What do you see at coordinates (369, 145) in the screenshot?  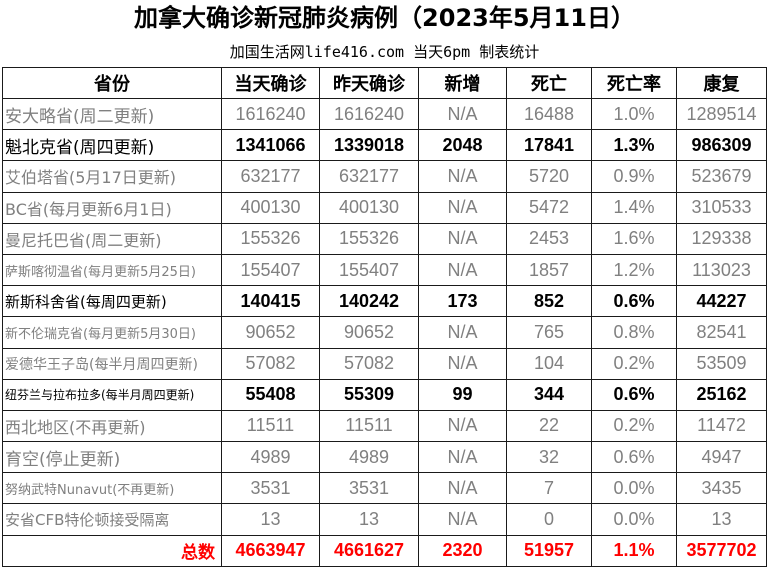 I see `yesterday-cases: 1339018` at bounding box center [369, 145].